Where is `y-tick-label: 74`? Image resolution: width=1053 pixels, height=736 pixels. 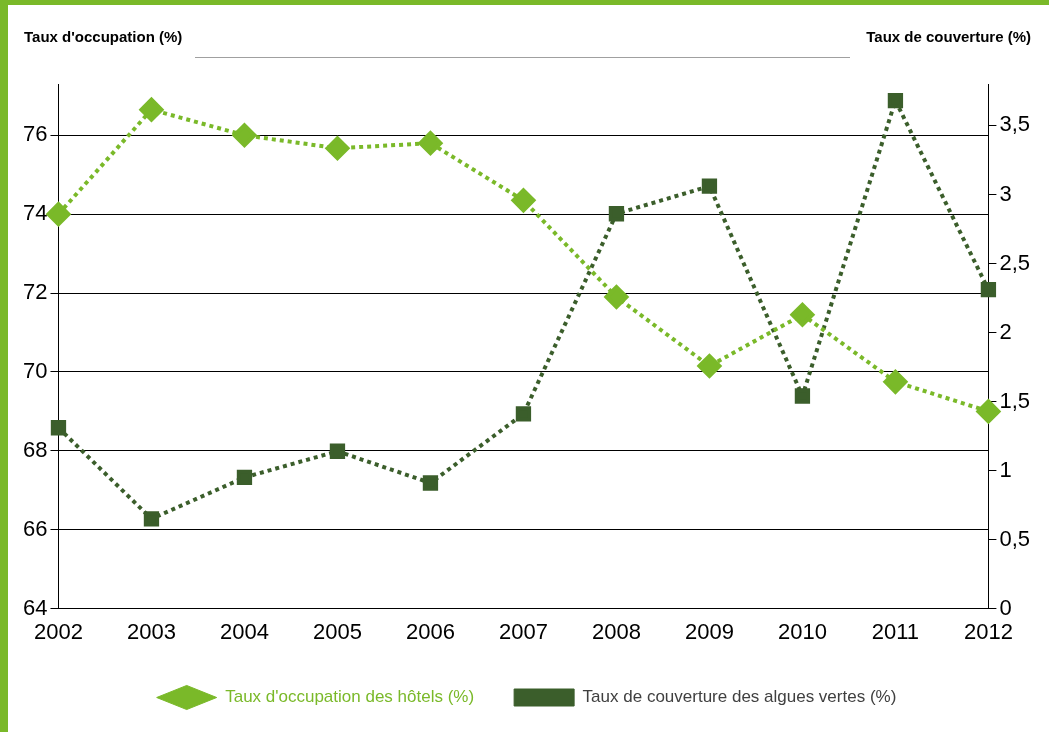 y-tick-label: 74 is located at coordinates (35, 213).